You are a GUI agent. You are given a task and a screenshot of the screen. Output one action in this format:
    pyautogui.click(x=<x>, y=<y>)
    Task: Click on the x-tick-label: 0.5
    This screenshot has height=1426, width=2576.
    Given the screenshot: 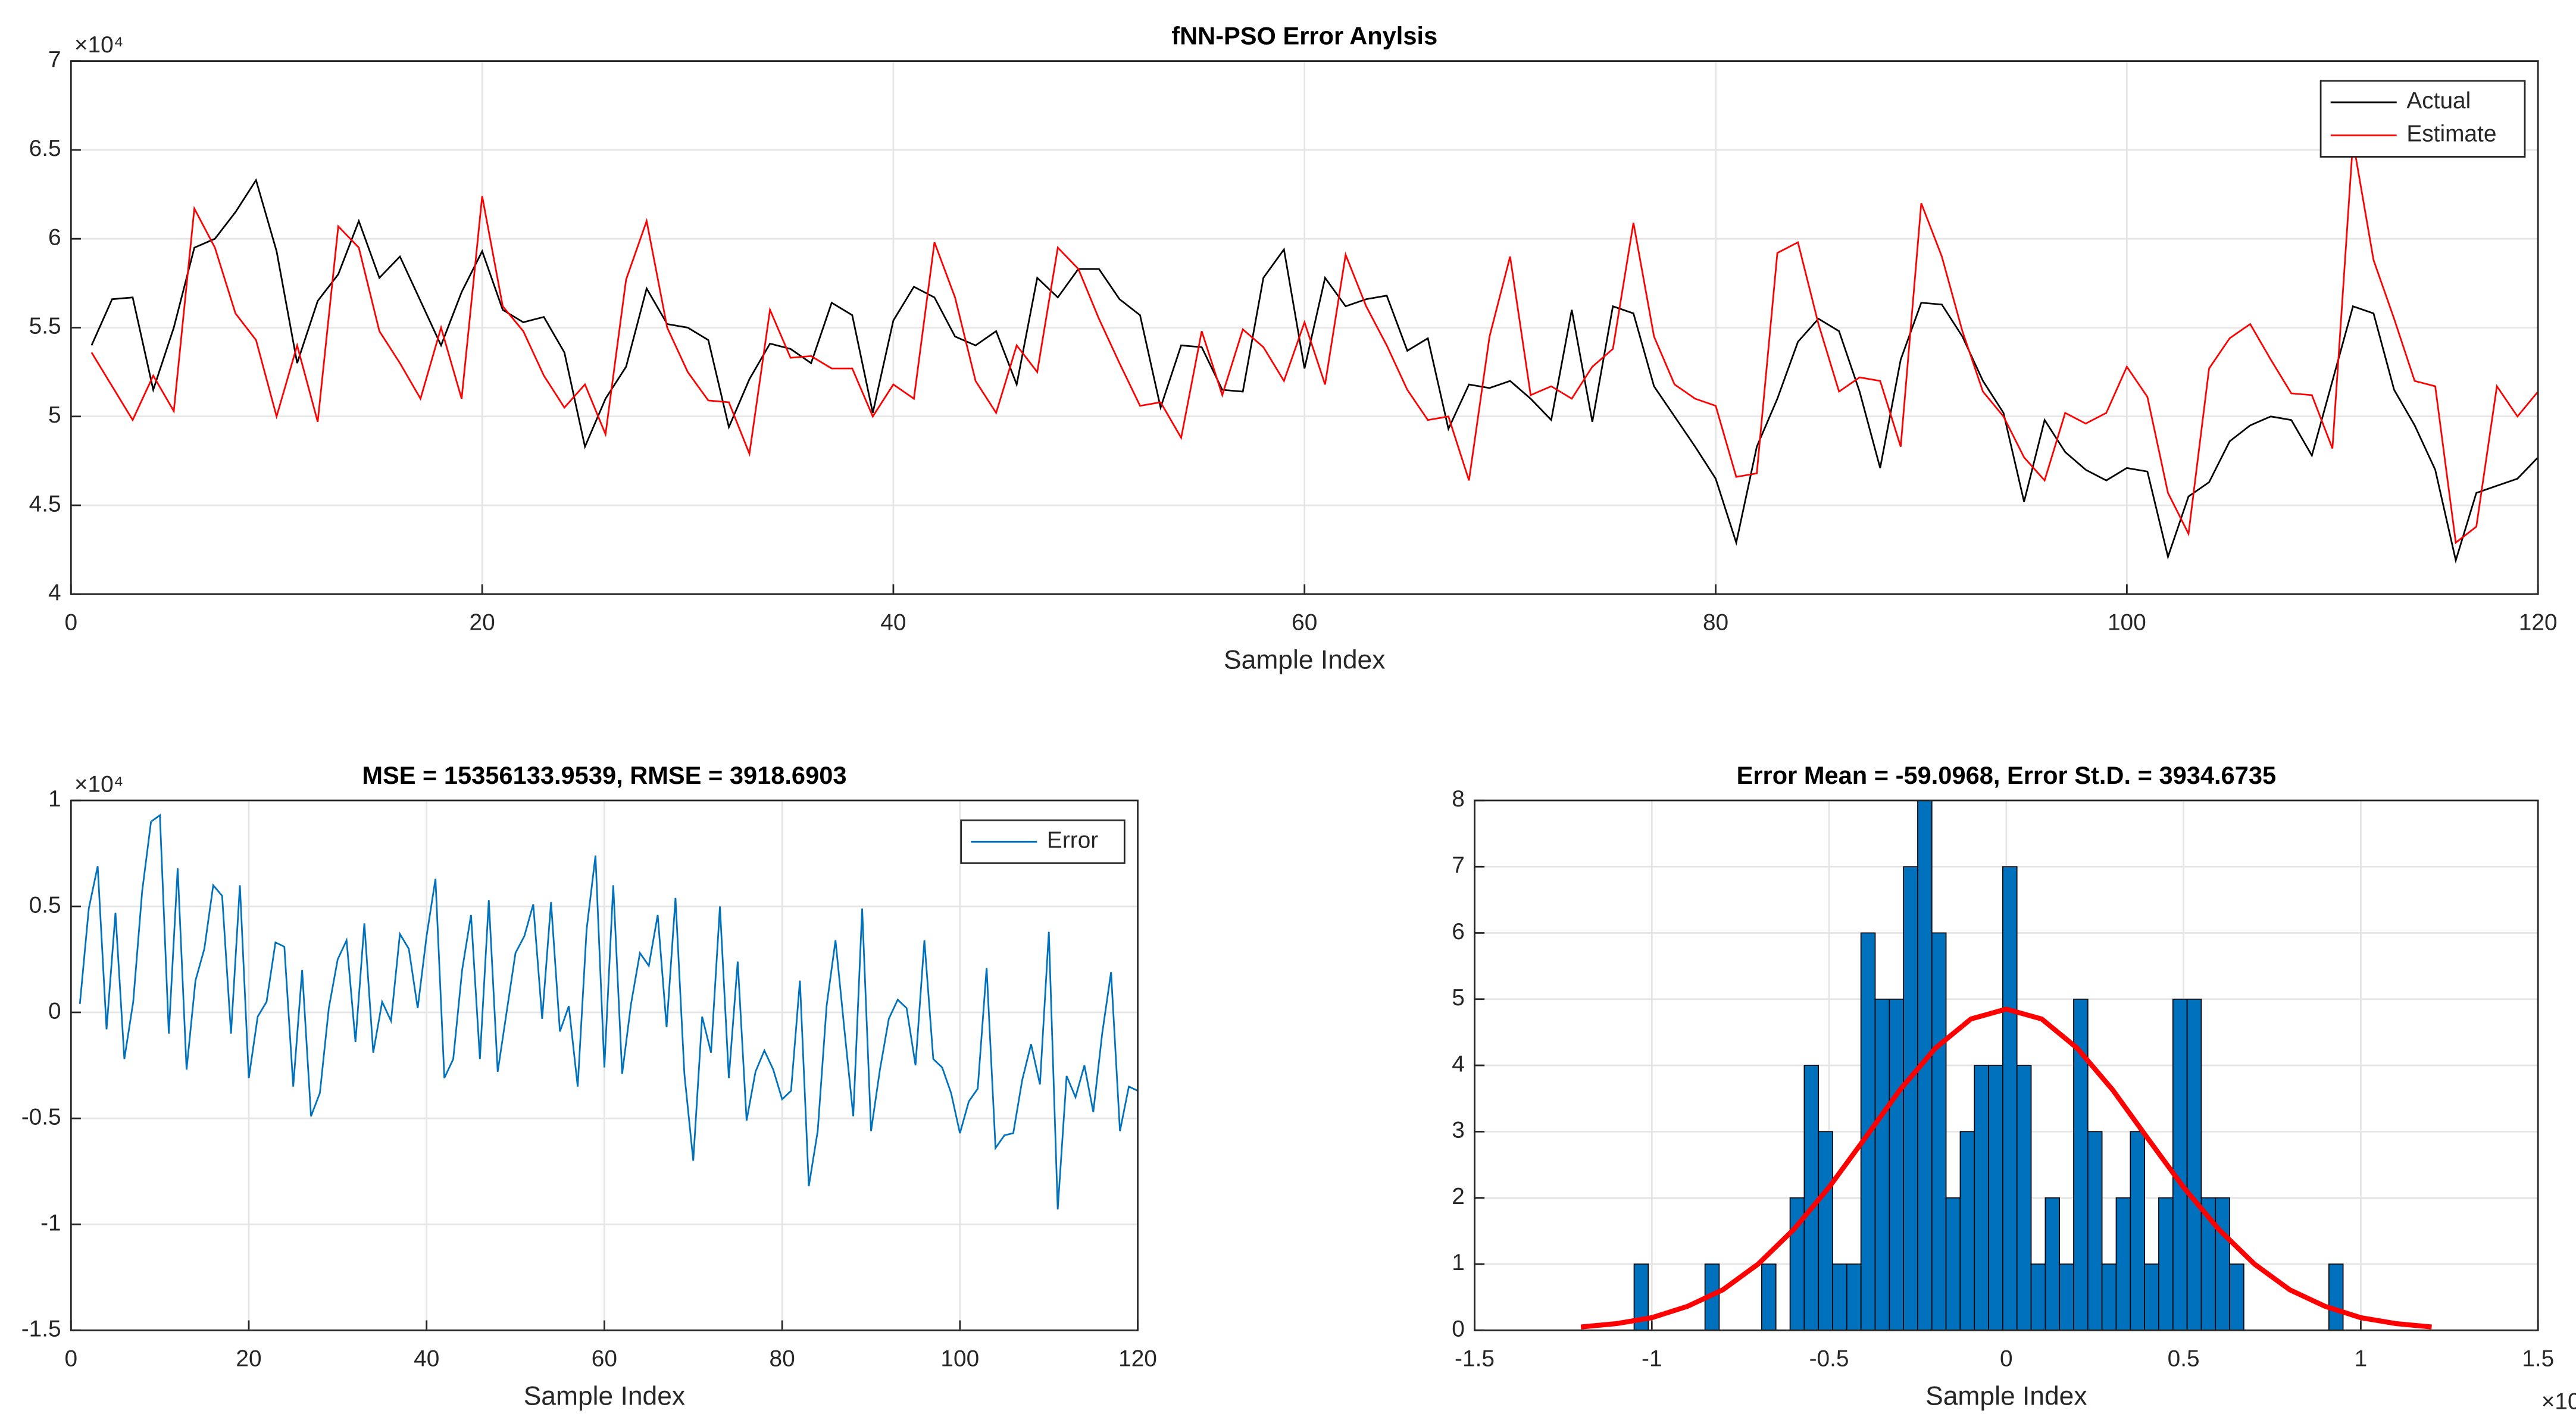 What is the action you would take?
    pyautogui.click(x=2184, y=1358)
    